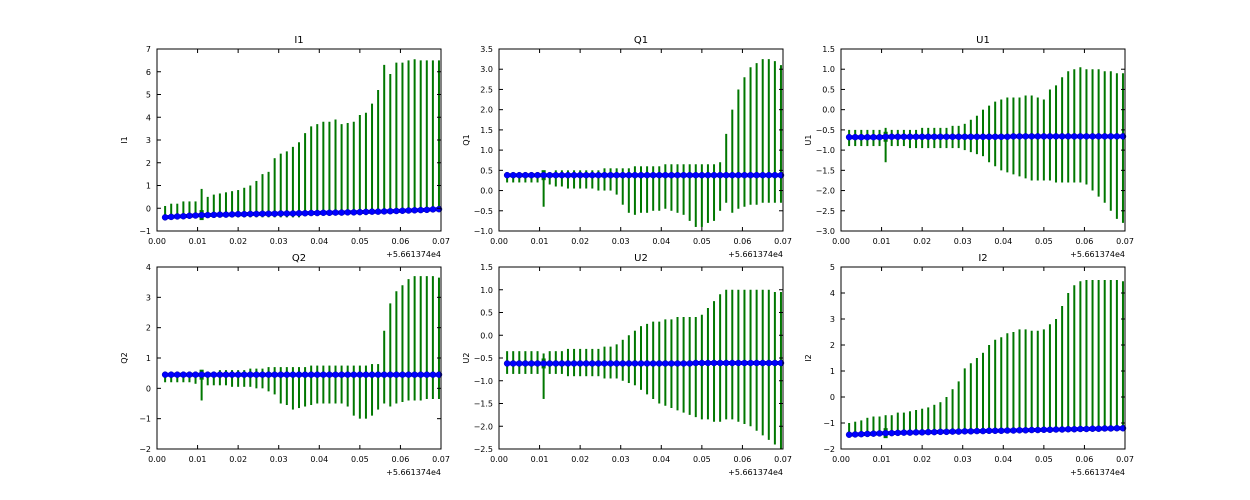  Describe the element at coordinates (486, 313) in the screenshot. I see `y-tick-label: 0.5` at that location.